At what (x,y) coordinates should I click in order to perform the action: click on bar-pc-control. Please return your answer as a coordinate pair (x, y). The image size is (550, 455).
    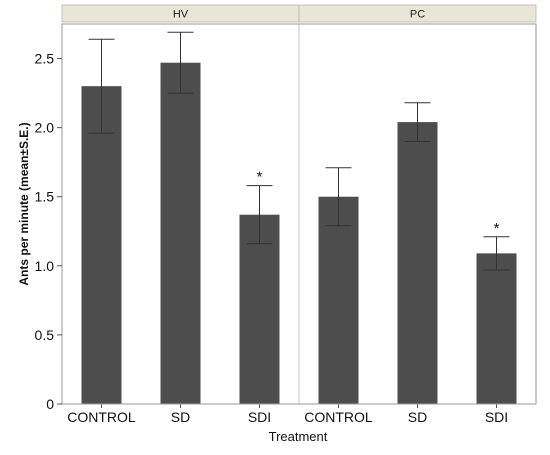
    Looking at the image, I should click on (338, 300).